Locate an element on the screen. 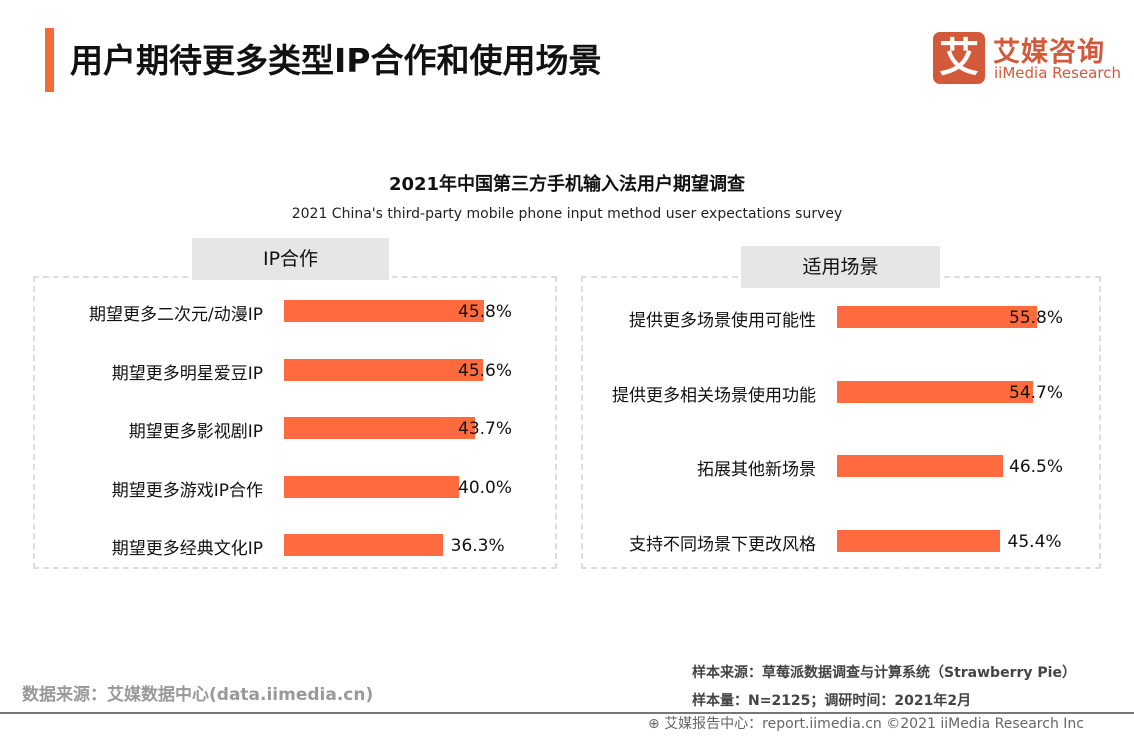 The height and width of the screenshot is (737, 1134). chart-title: 2021年中国第三方手机输入法用户期望调查 is located at coordinates (567, 184).